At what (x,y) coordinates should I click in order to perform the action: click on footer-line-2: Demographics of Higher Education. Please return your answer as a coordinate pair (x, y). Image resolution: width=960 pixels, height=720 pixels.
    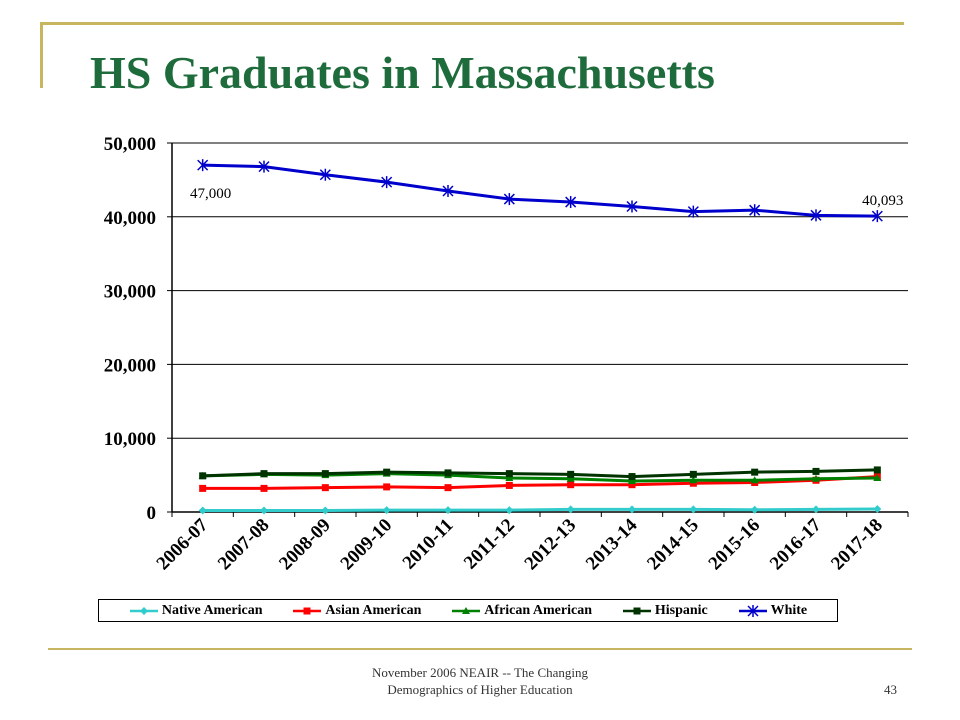
    Looking at the image, I should click on (480, 689).